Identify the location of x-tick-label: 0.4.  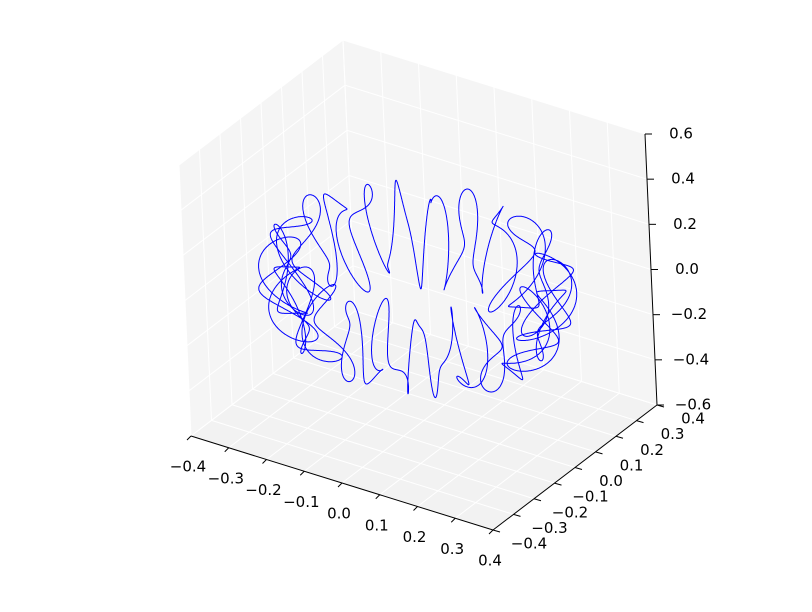
(490, 561).